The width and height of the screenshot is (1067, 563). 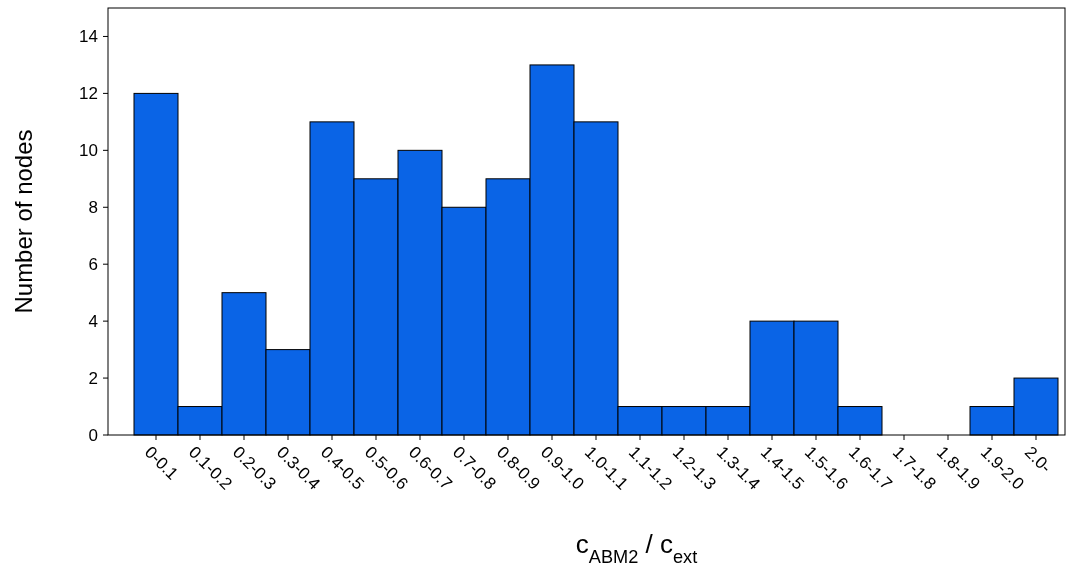 I want to click on y-tick-label: 6, so click(x=93, y=265).